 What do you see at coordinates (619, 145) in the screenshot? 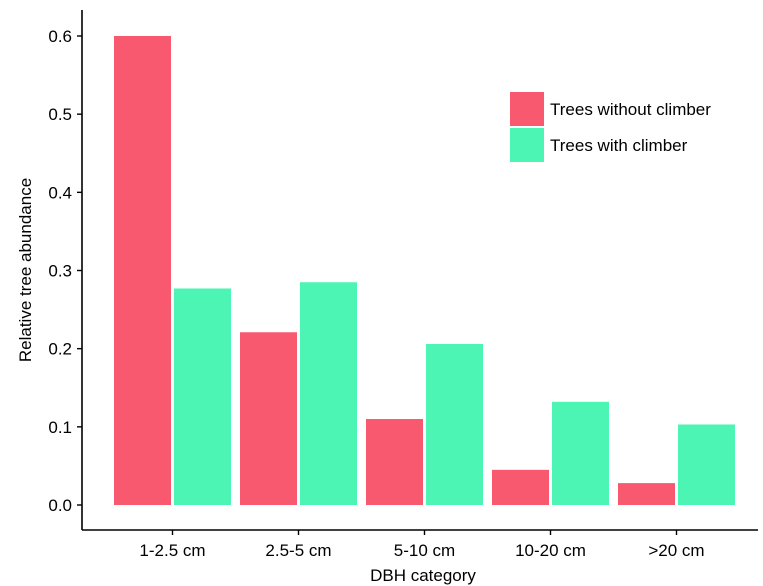
I see `legend-label-with-climber: Trees with climber` at bounding box center [619, 145].